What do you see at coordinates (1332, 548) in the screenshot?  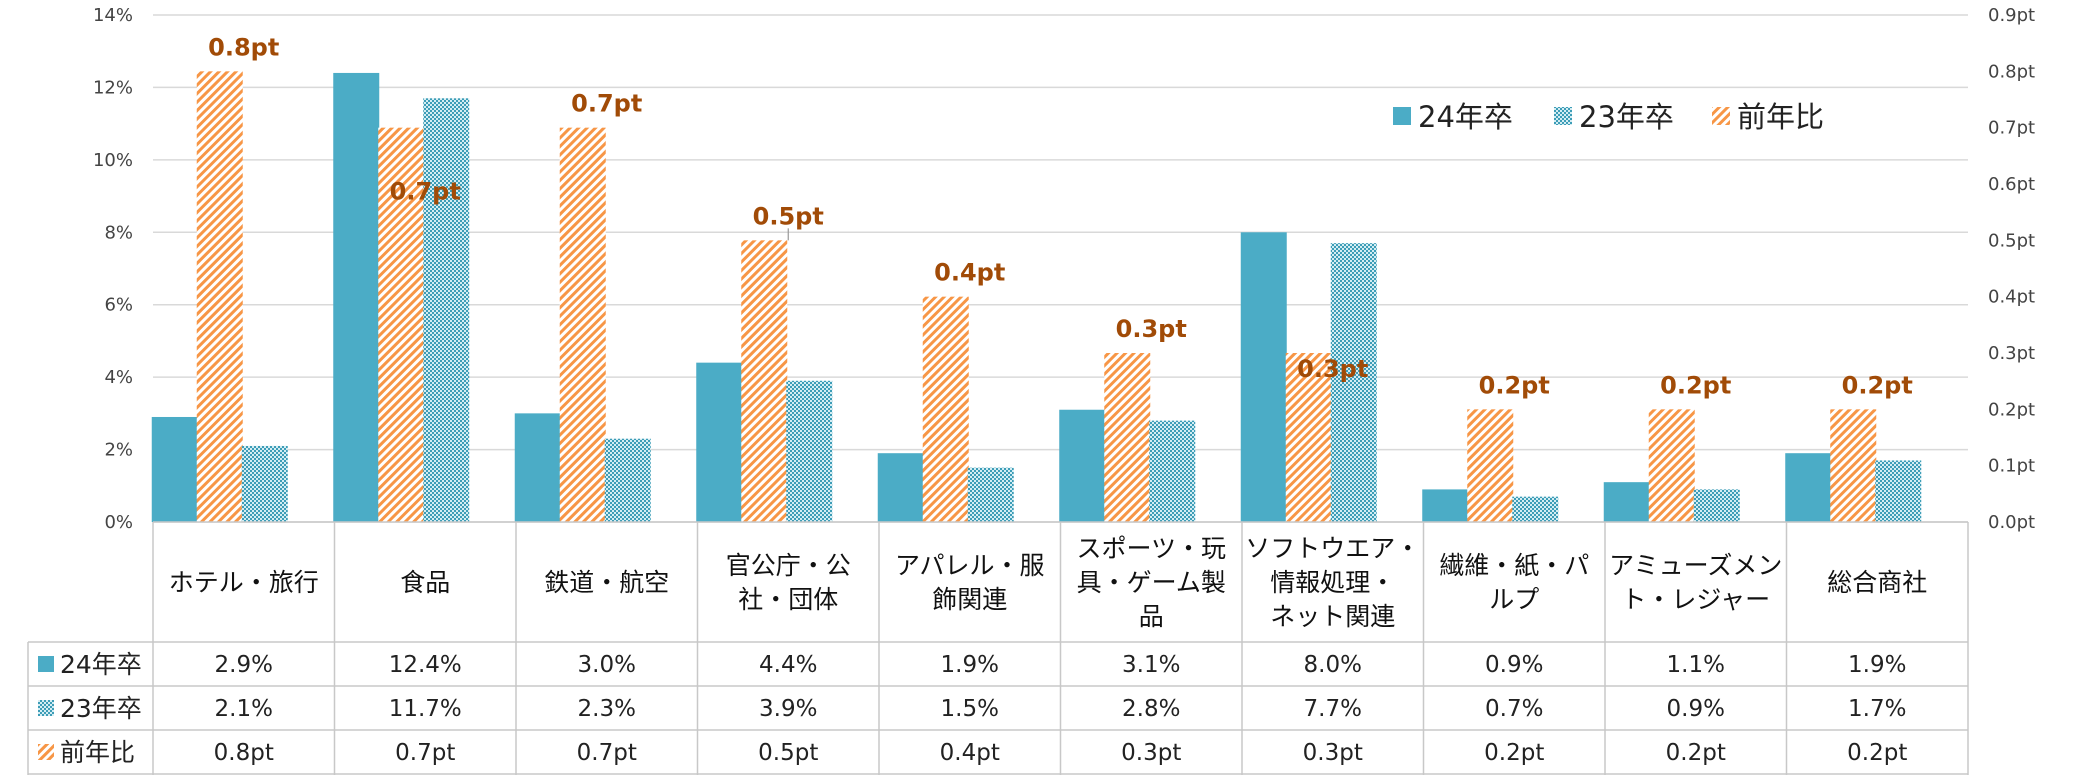 I see `category-label: ソフトウエア・` at bounding box center [1332, 548].